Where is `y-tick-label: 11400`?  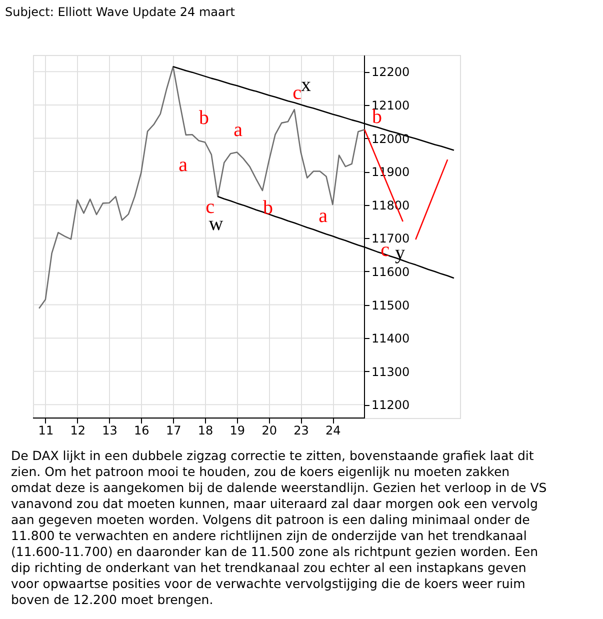 y-tick-label: 11400 is located at coordinates (391, 339).